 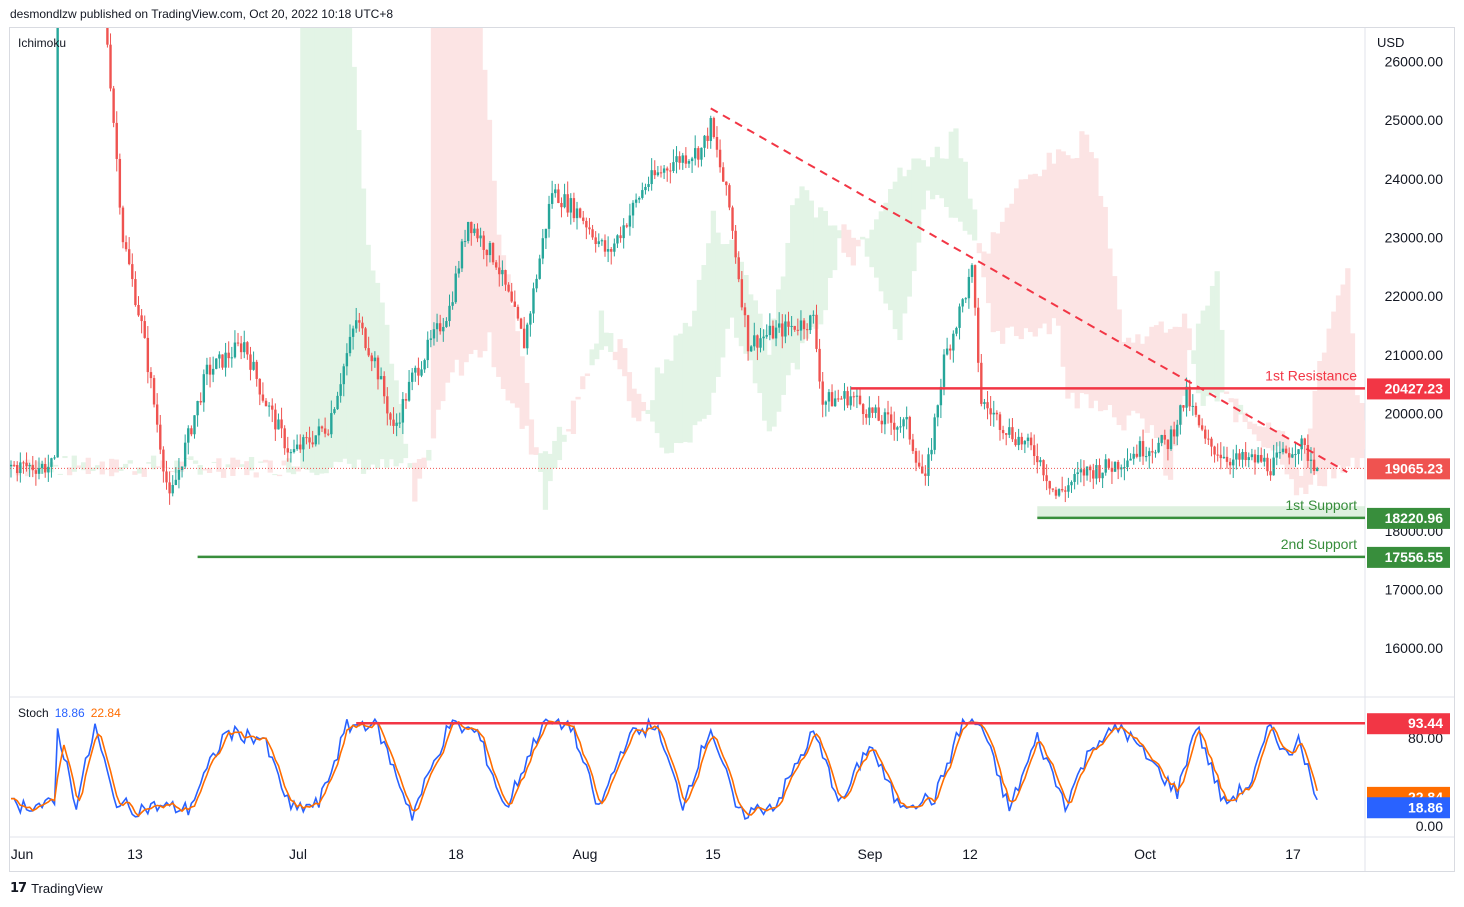 What do you see at coordinates (585, 854) in the screenshot?
I see `time-tick-label: Aug` at bounding box center [585, 854].